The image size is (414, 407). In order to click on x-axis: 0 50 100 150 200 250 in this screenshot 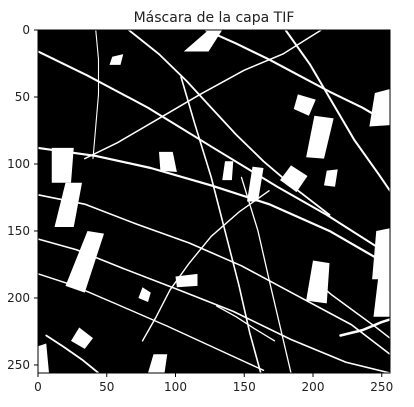, I will do `click(213, 383)`.